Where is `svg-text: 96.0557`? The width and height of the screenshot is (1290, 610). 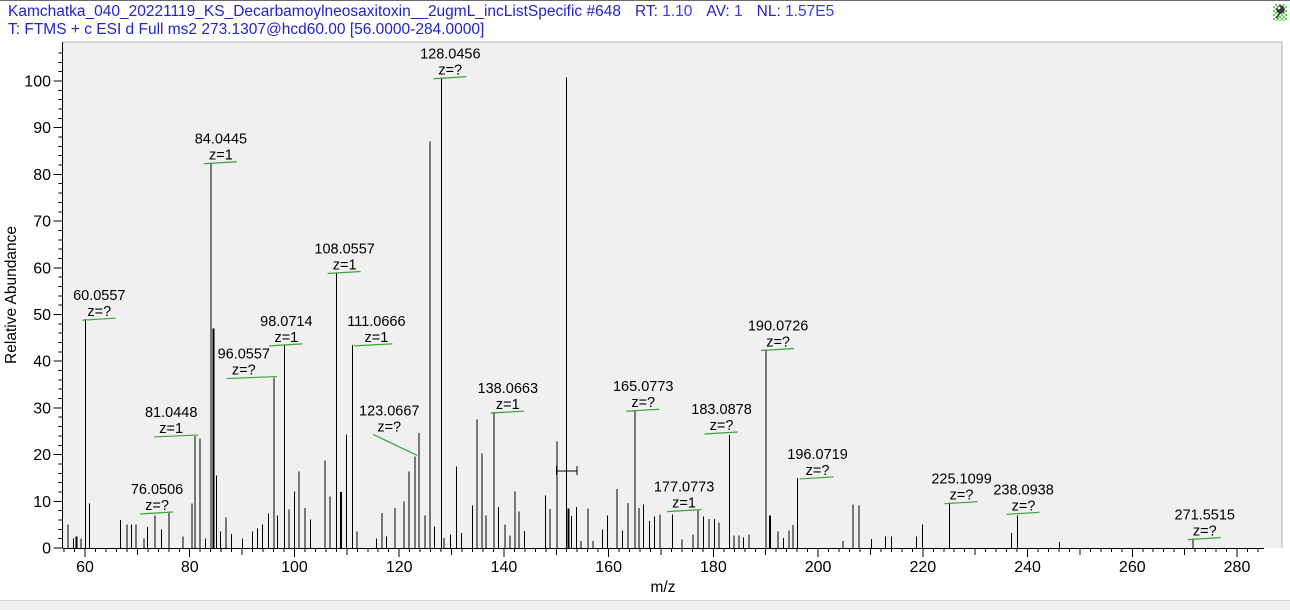 svg-text: 96.0557 is located at coordinates (244, 355).